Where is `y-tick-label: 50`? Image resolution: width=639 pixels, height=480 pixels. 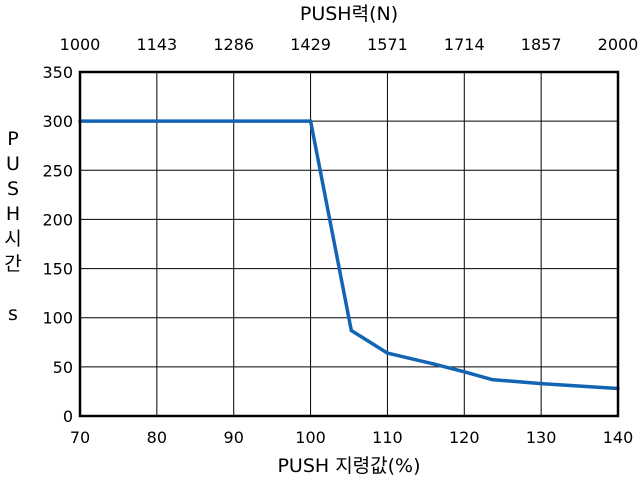
y-tick-label: 50 is located at coordinates (63, 367).